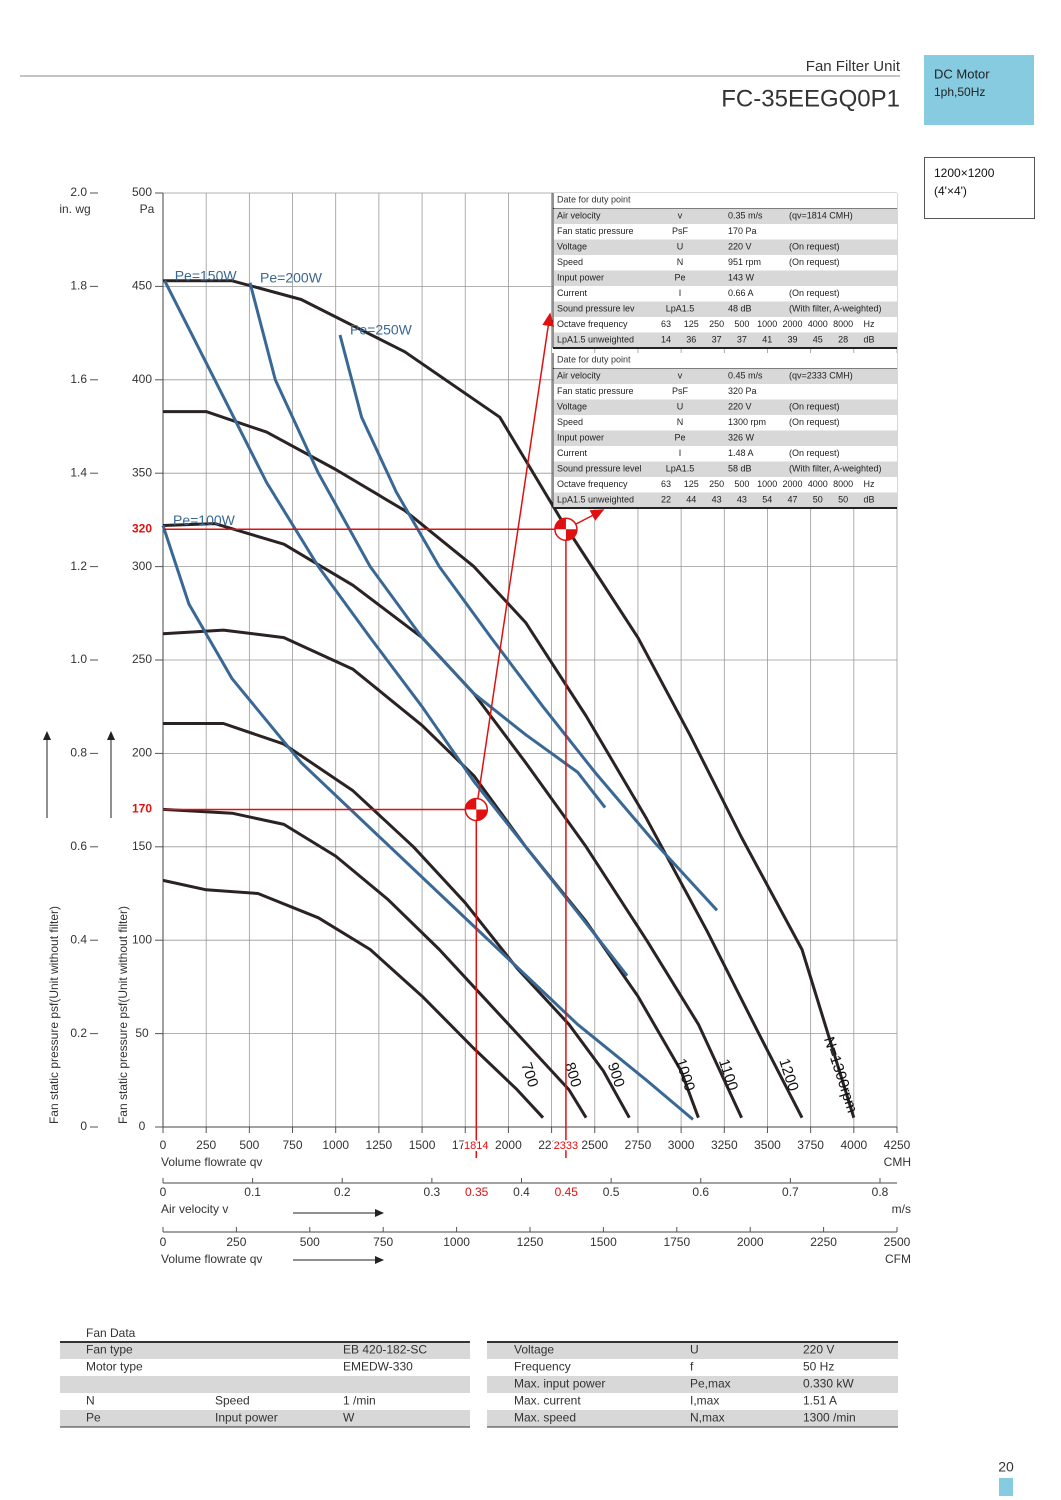 The width and height of the screenshot is (1061, 1500). Describe the element at coordinates (820, 1401) in the screenshot. I see `cell: 1.51 A` at that location.